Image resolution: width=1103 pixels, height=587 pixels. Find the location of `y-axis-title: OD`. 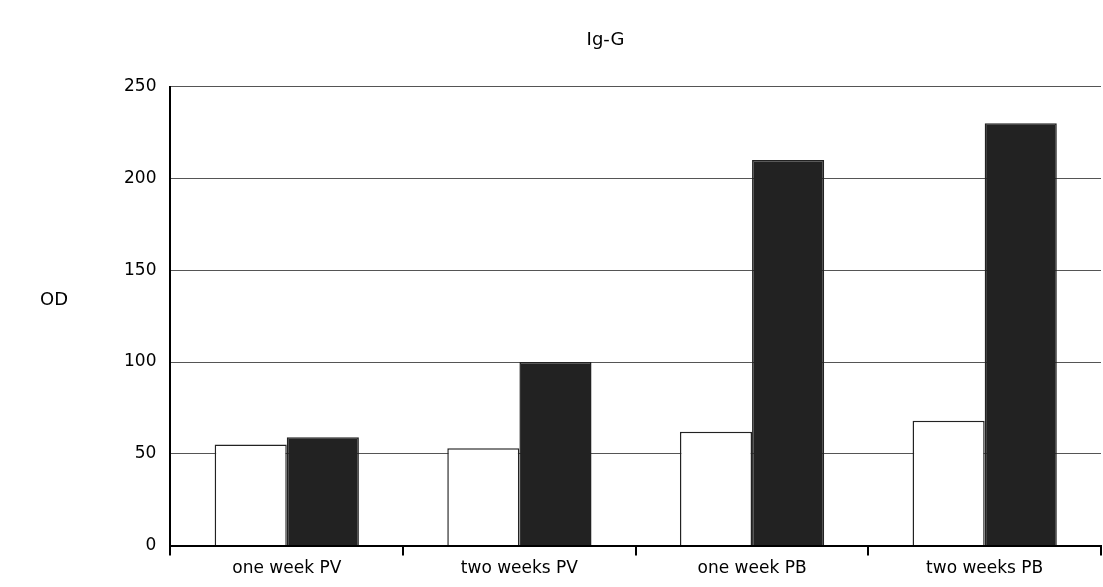

y-axis-title: OD is located at coordinates (54, 298).